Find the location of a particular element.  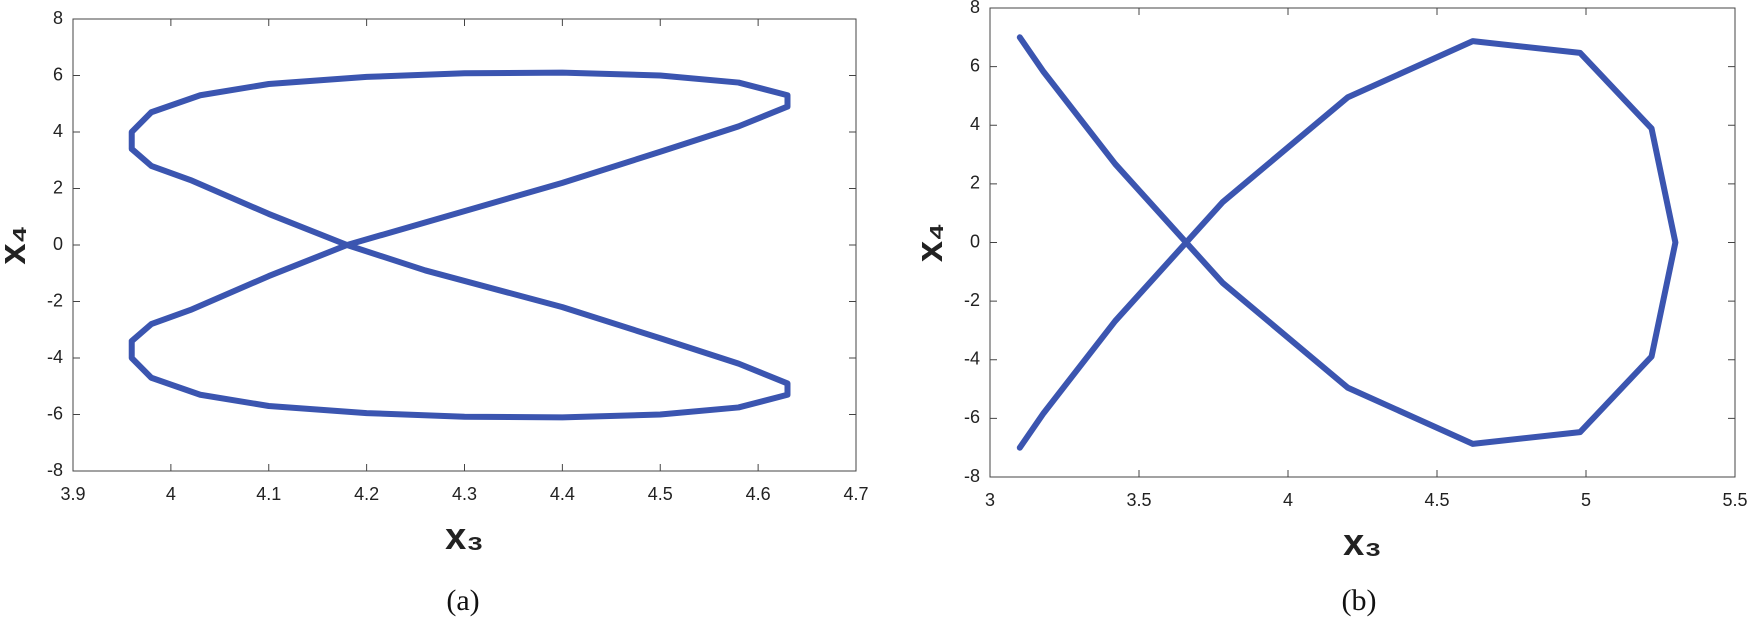

x-tick-label: 4.4 is located at coordinates (562, 494).